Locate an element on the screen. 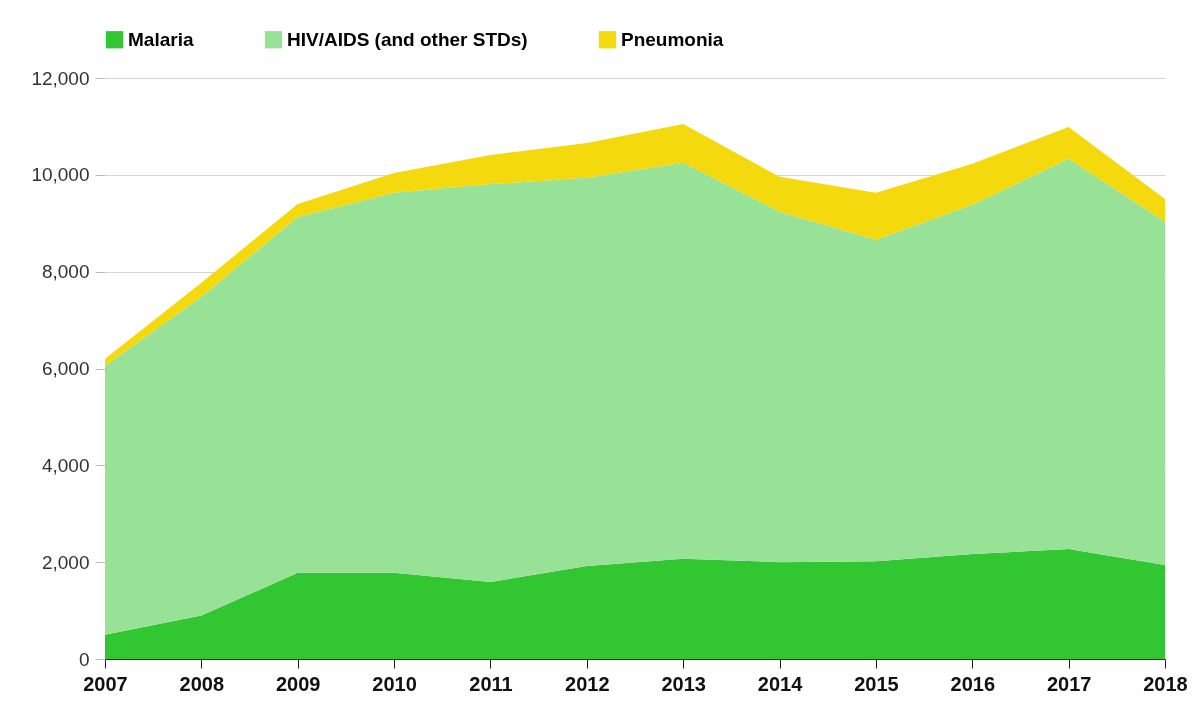 Image resolution: width=1195 pixels, height=705 pixels. x-tick-label: 2013 is located at coordinates (683, 683).